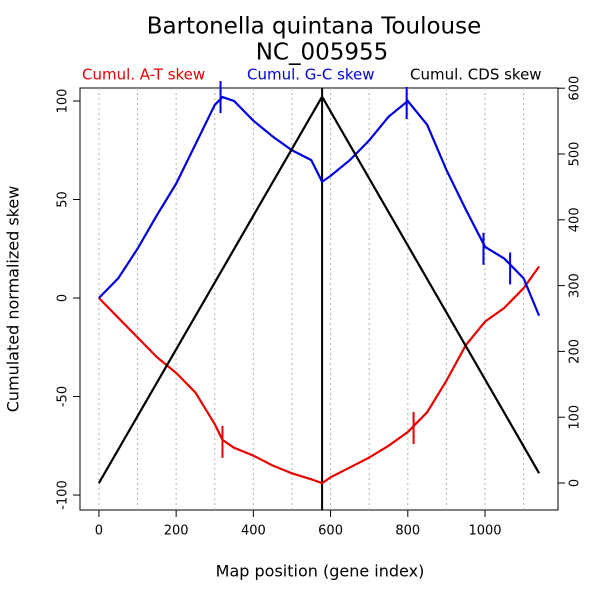 The image size is (600, 604). I want to click on x-tick-label: 400, so click(253, 531).